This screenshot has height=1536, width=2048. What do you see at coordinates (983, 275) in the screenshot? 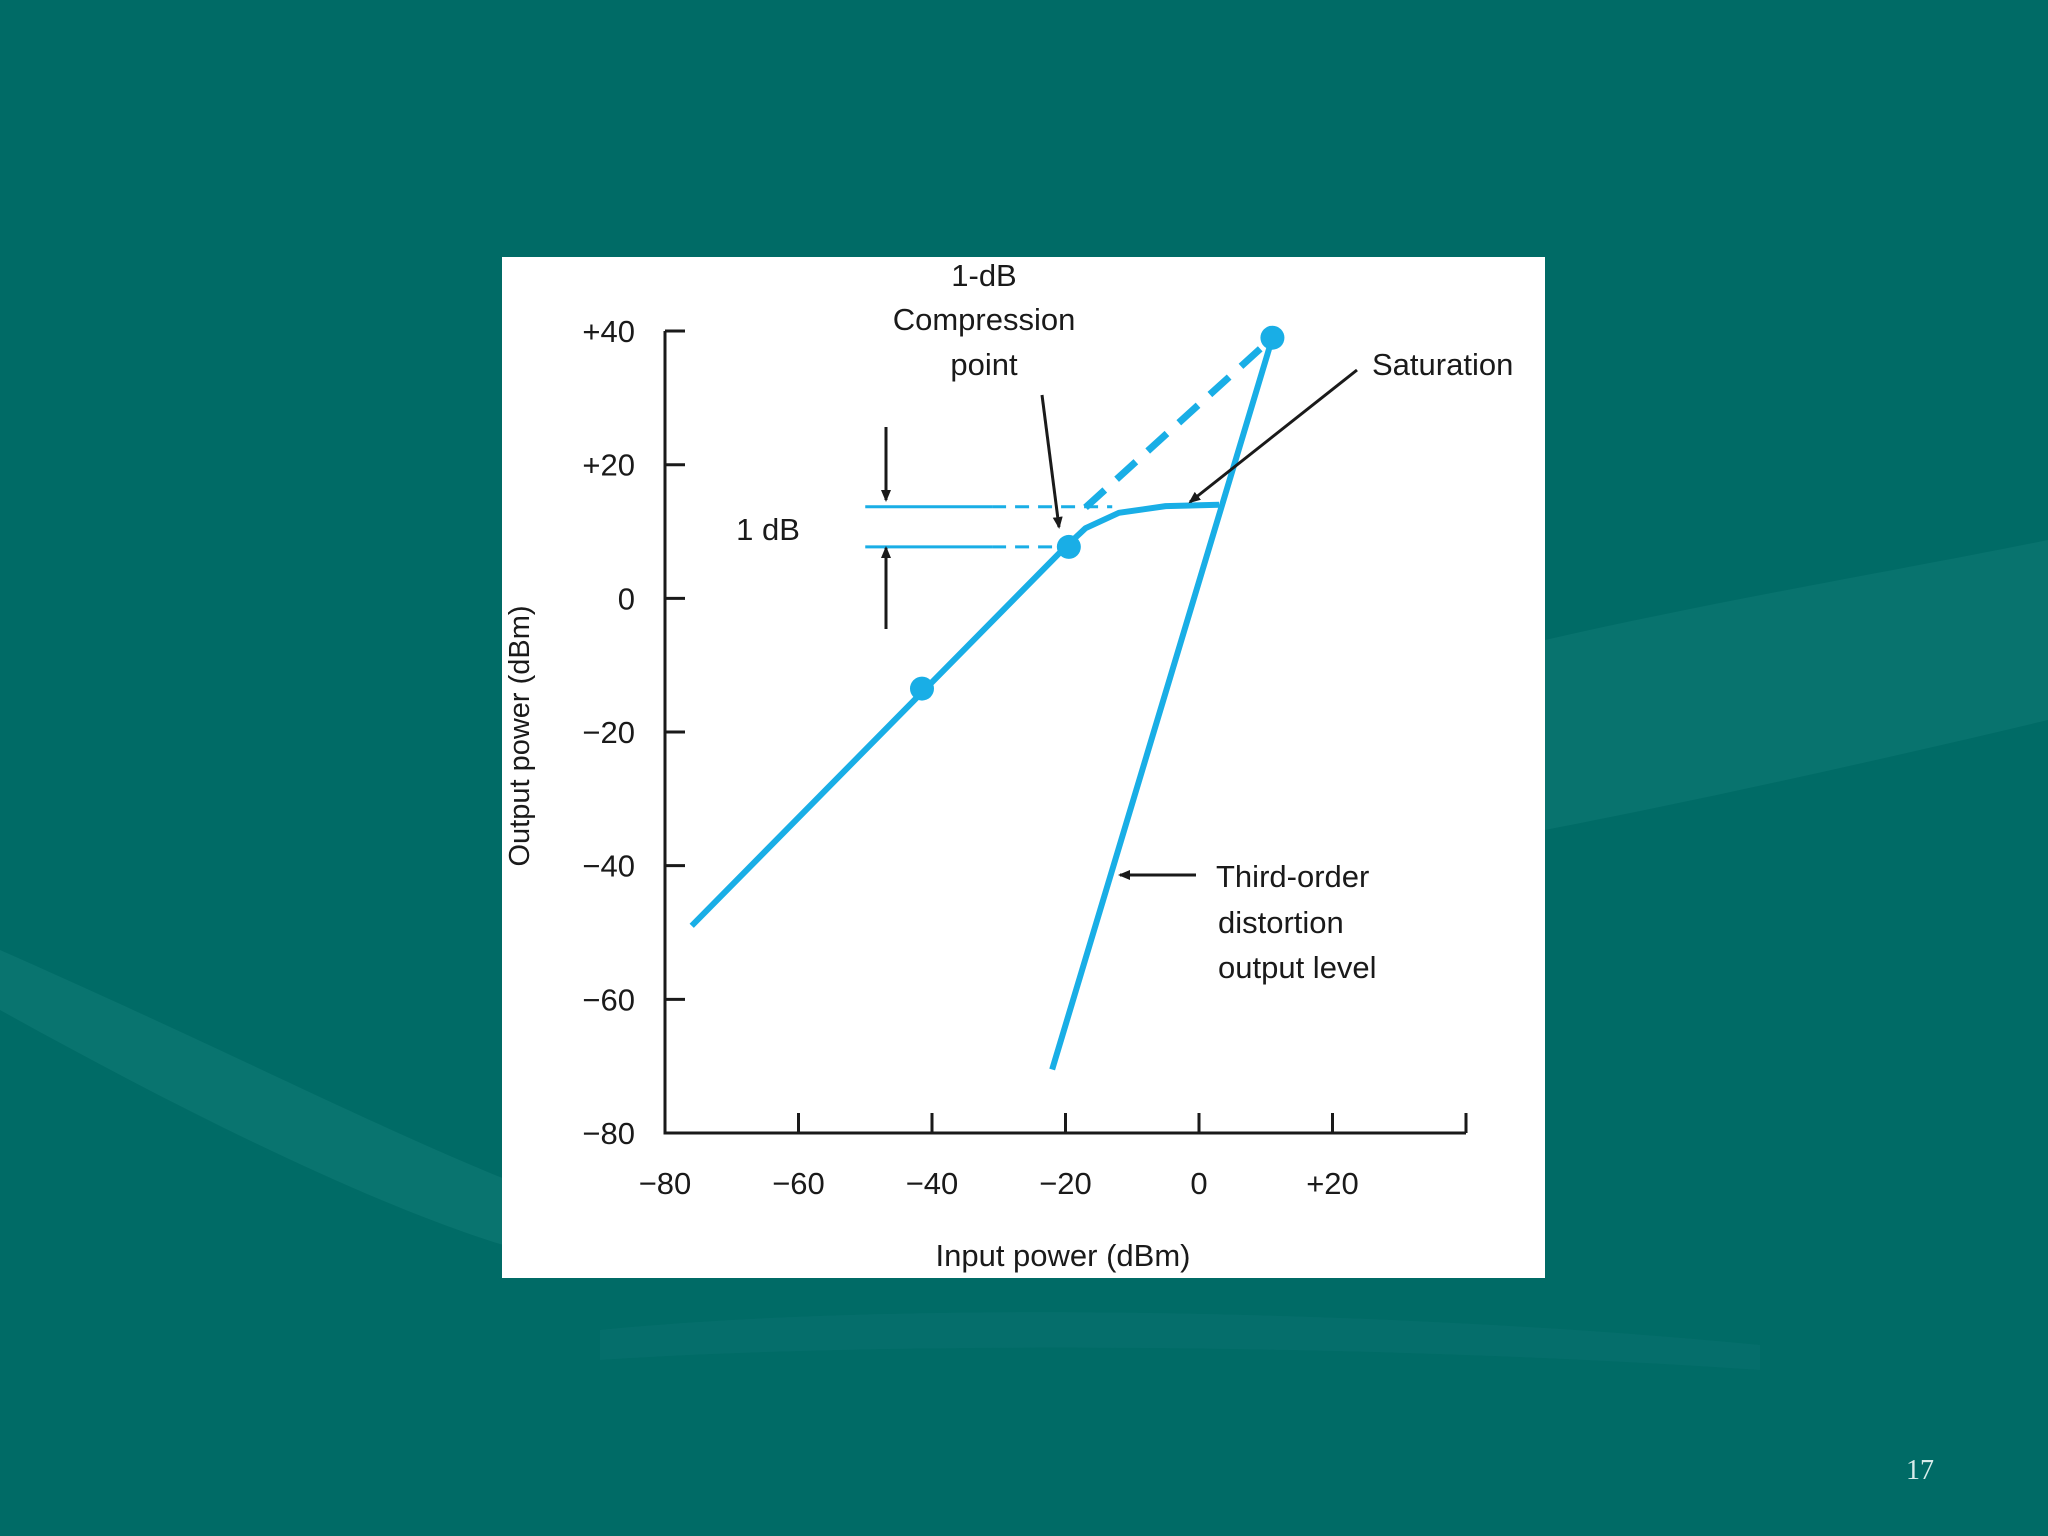
I see `compression-label-line1: 1-dB` at bounding box center [983, 275].